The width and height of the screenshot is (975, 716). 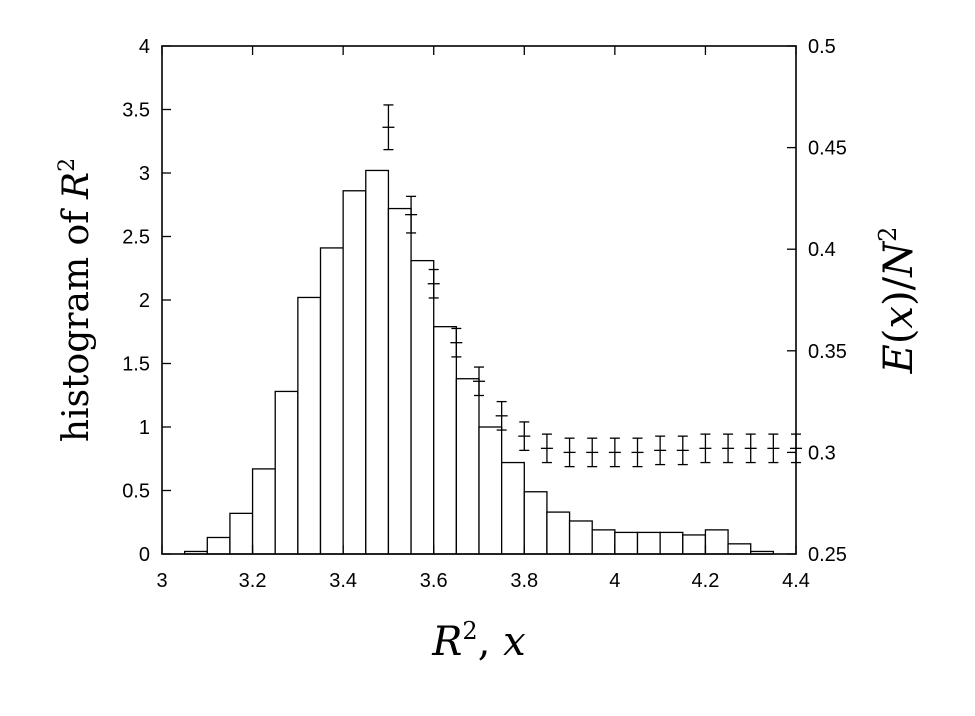 What do you see at coordinates (614, 581) in the screenshot?
I see `x-tick-label: 4` at bounding box center [614, 581].